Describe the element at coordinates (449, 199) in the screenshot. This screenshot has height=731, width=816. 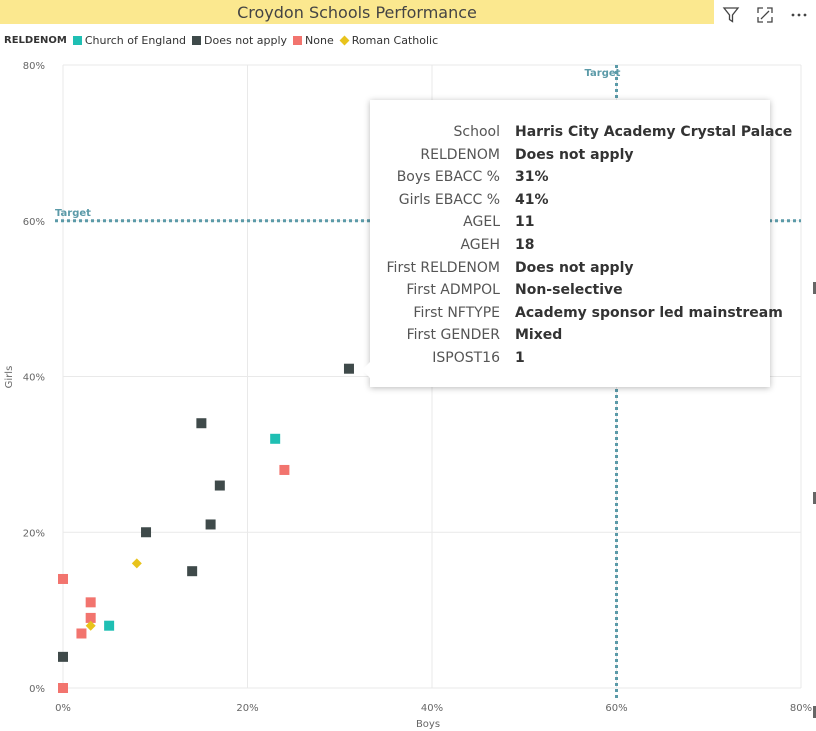
I see `tooltip-key: Girls EBACC %` at that location.